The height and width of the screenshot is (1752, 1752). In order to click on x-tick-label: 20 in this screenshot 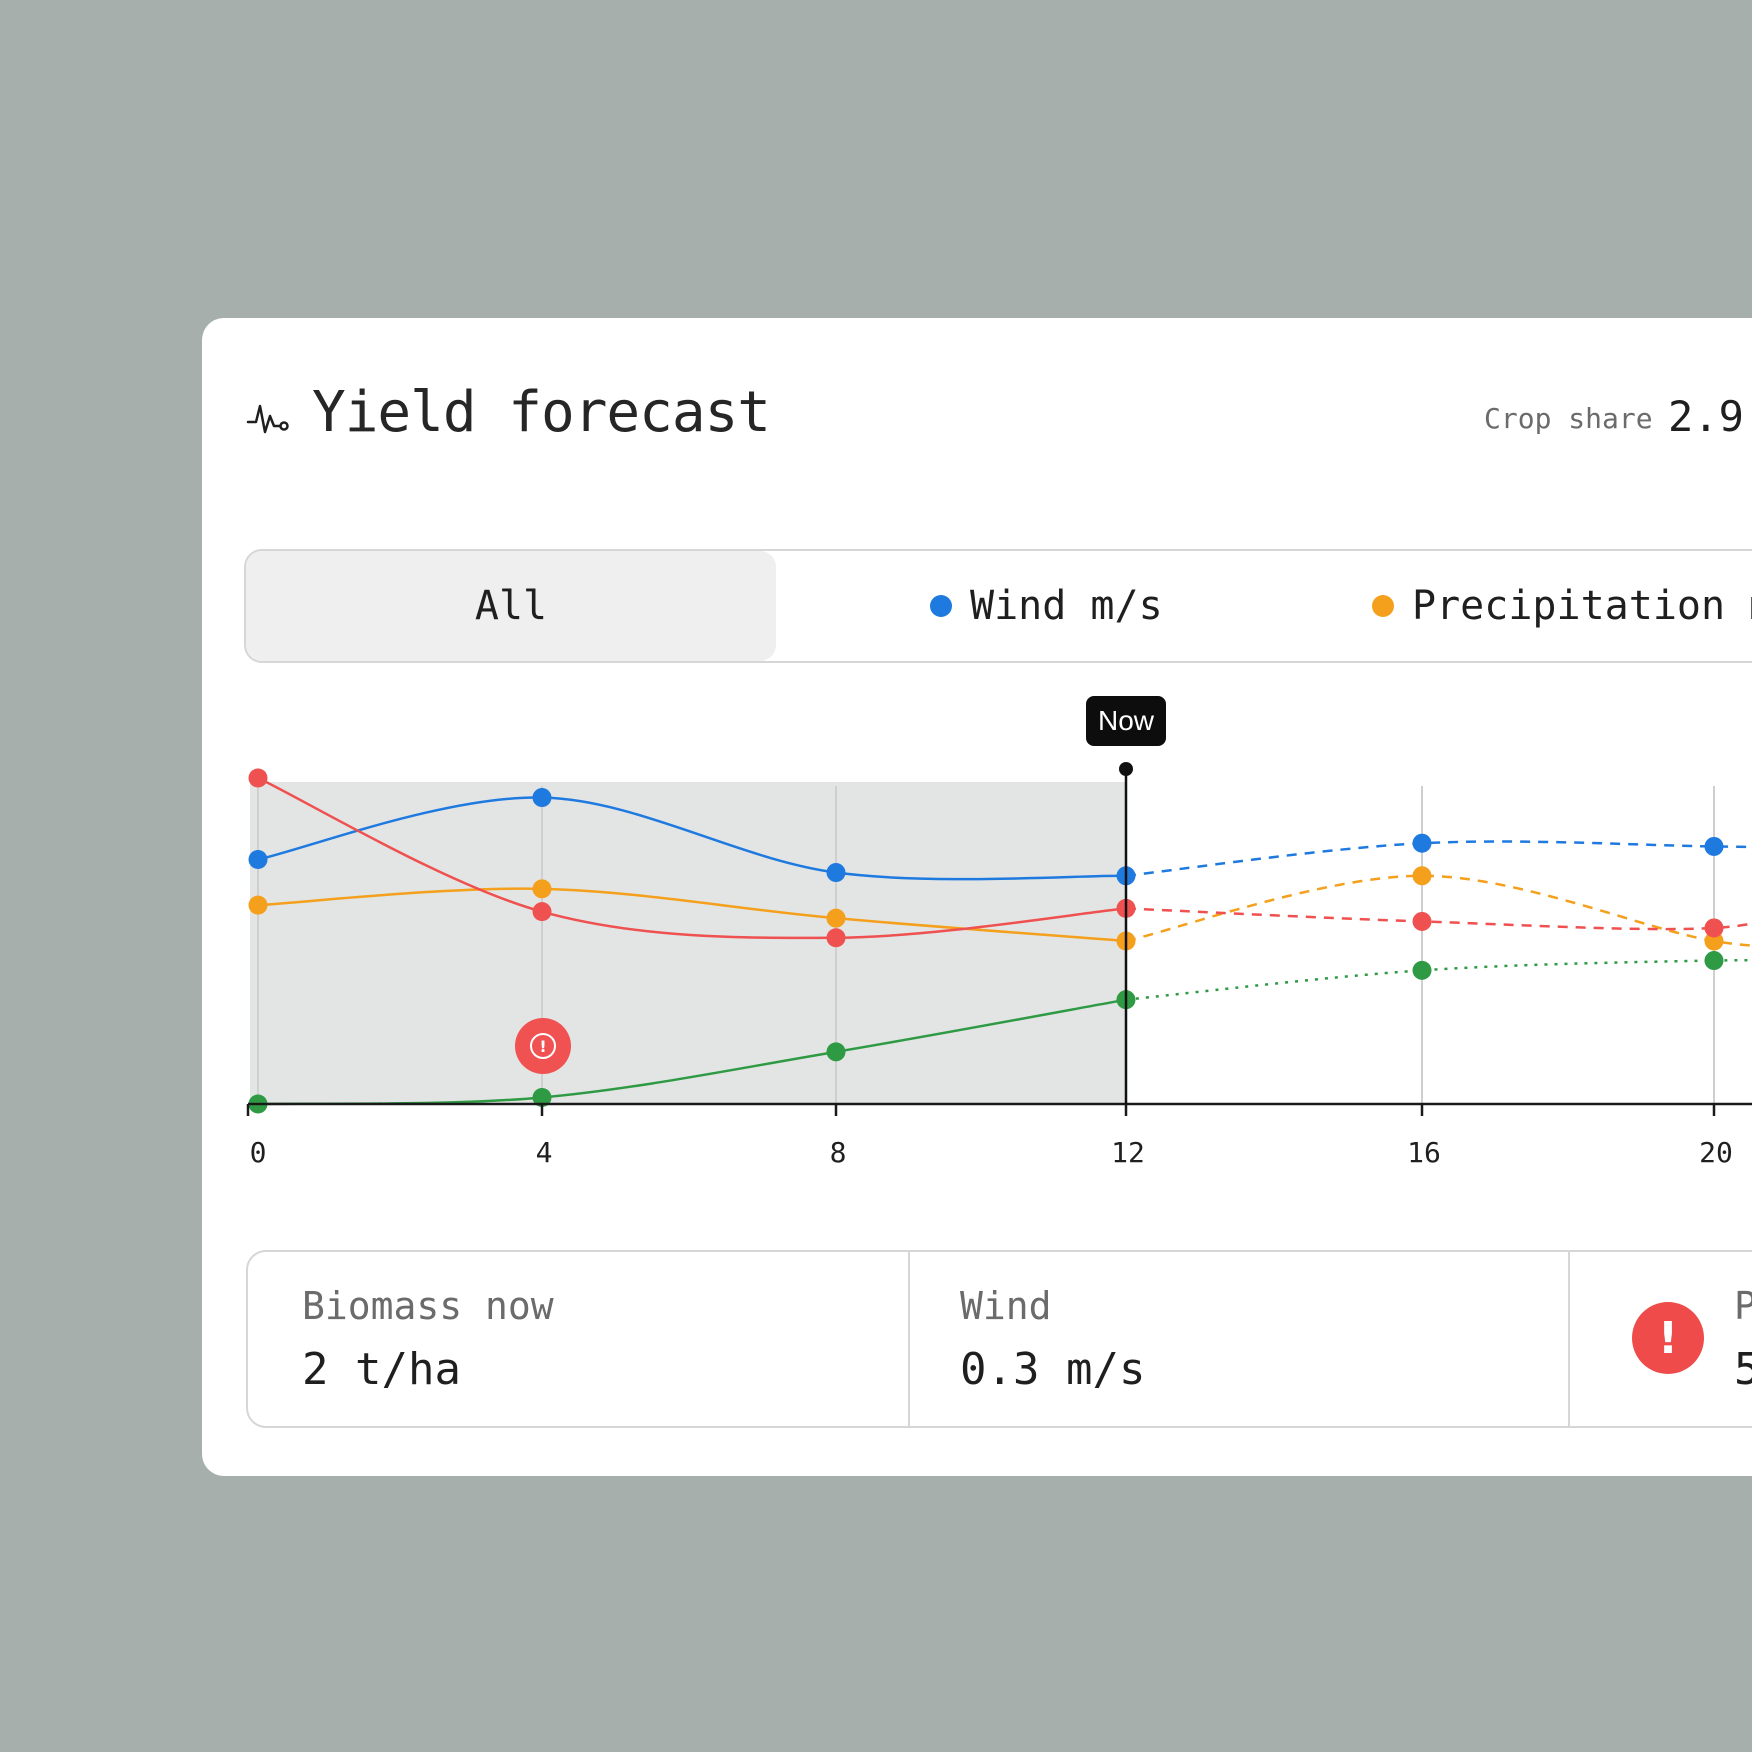, I will do `click(1716, 1152)`.